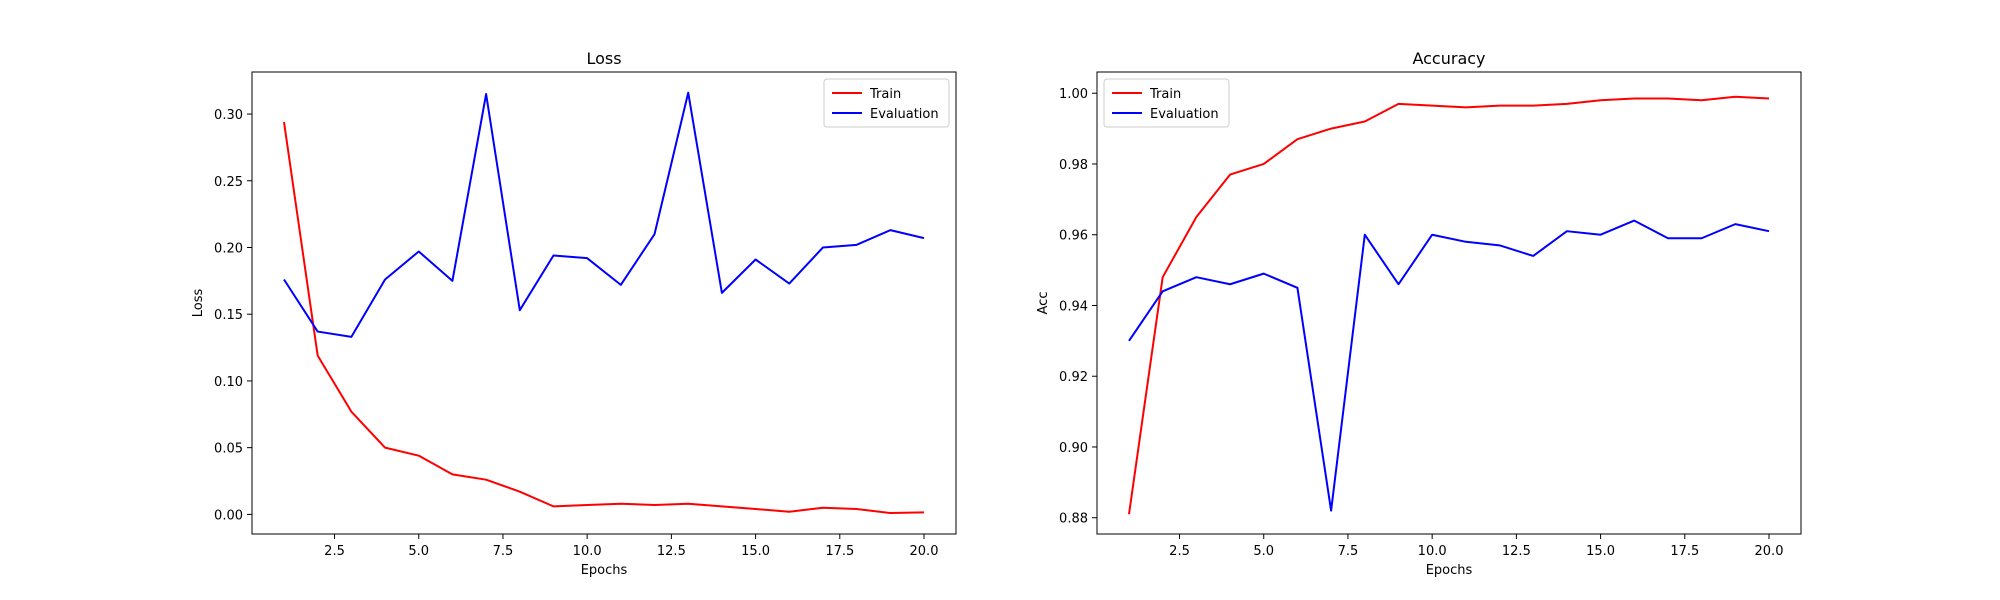  Describe the element at coordinates (604, 214) in the screenshot. I see `series-line-evaluation` at that location.